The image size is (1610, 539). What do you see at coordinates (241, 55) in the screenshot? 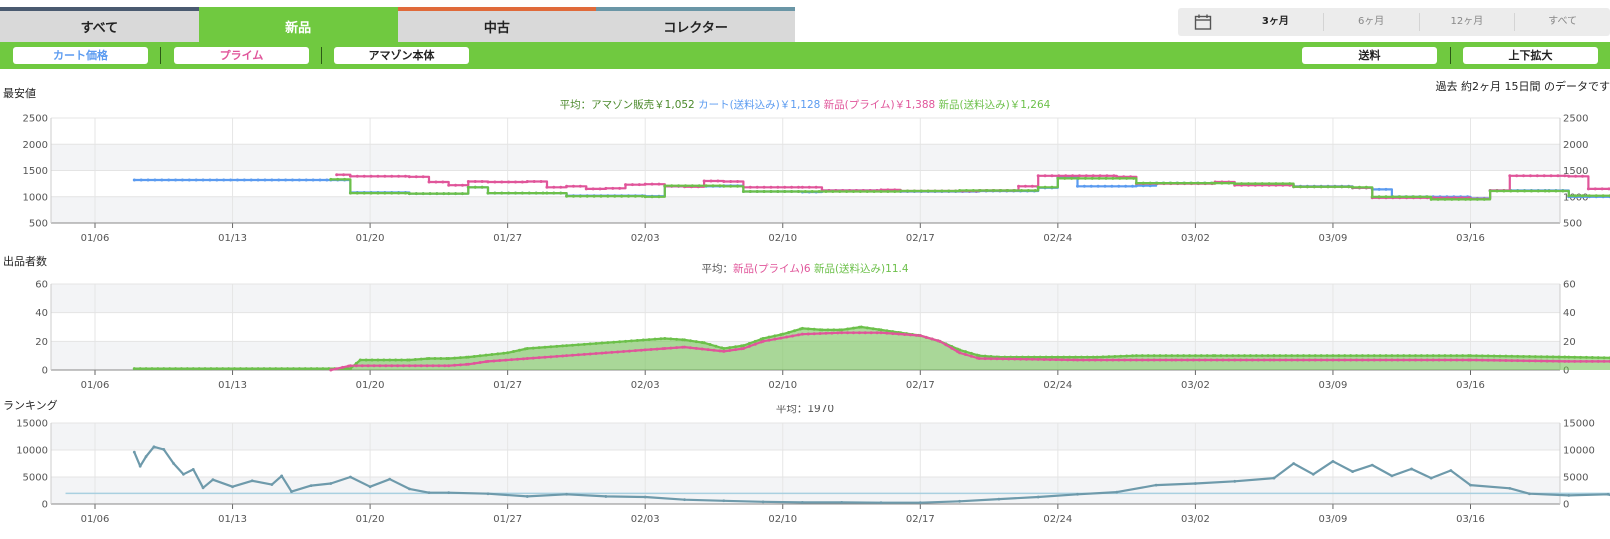
I see `toggle-prime: プライム` at bounding box center [241, 55].